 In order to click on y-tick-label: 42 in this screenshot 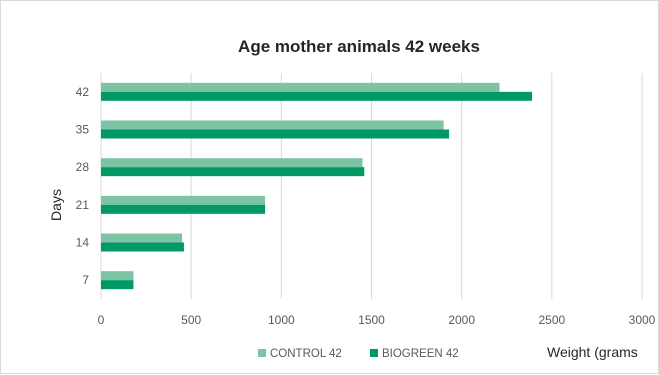, I will do `click(83, 92)`.